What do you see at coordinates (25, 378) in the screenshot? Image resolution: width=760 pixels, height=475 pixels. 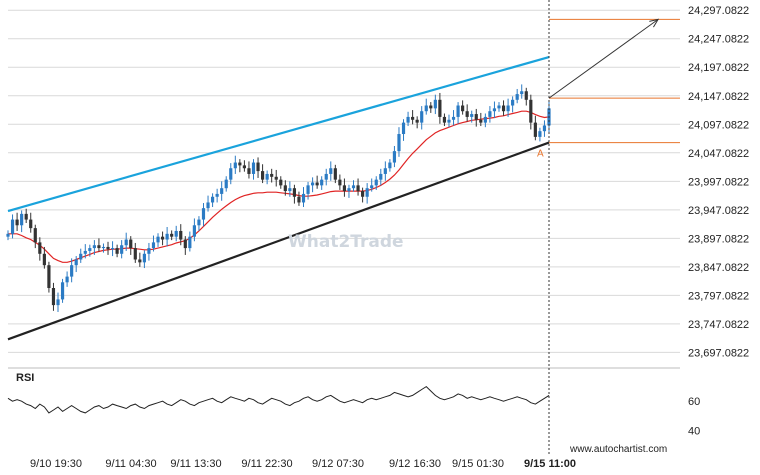 I see `rsi-title: RSI` at bounding box center [25, 378].